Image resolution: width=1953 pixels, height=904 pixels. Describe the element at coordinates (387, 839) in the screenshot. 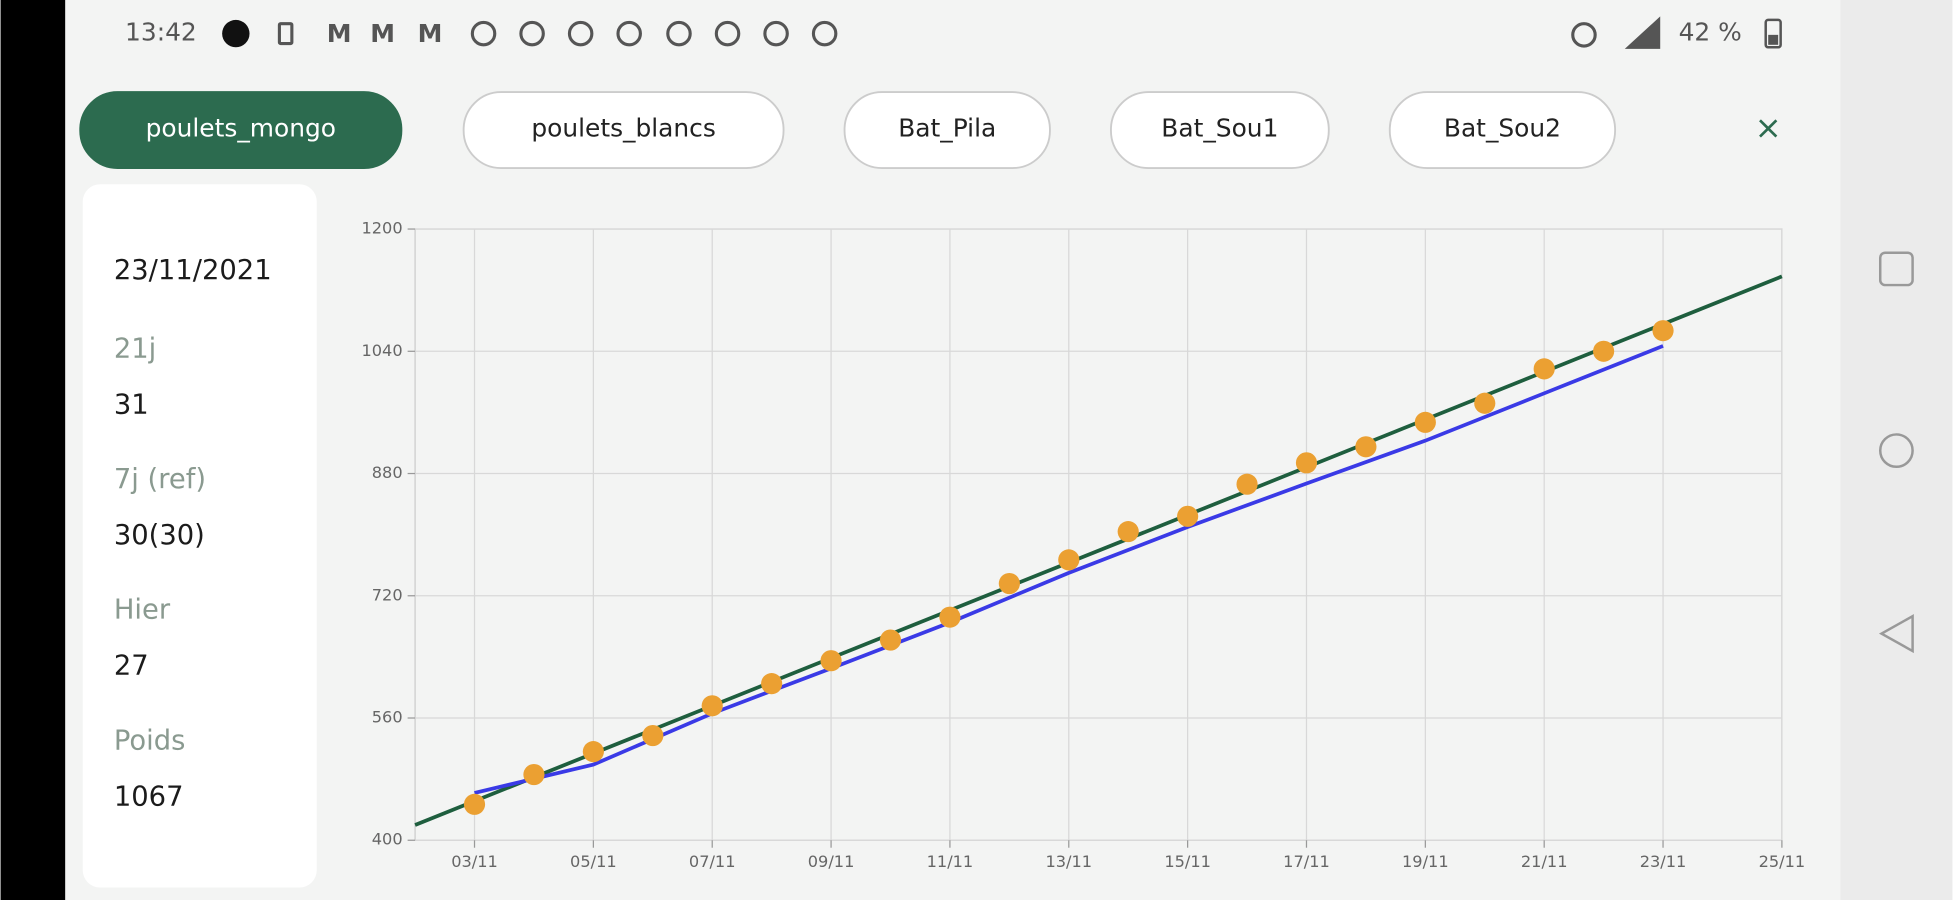

I see `y-tick-label: 400` at that location.